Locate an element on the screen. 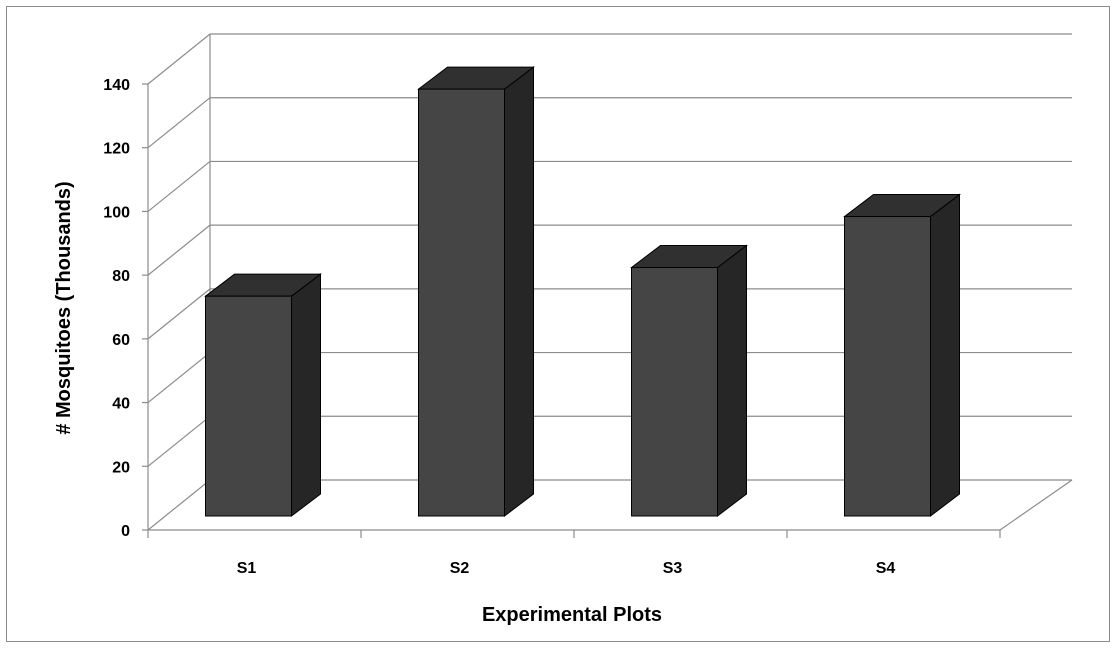 This screenshot has width=1118, height=650. y-tick-label: 100 is located at coordinates (116, 212).